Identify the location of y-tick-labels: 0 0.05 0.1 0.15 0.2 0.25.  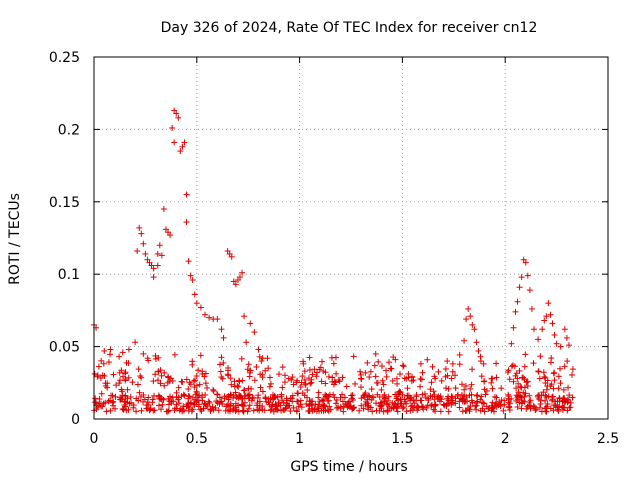
(64, 239).